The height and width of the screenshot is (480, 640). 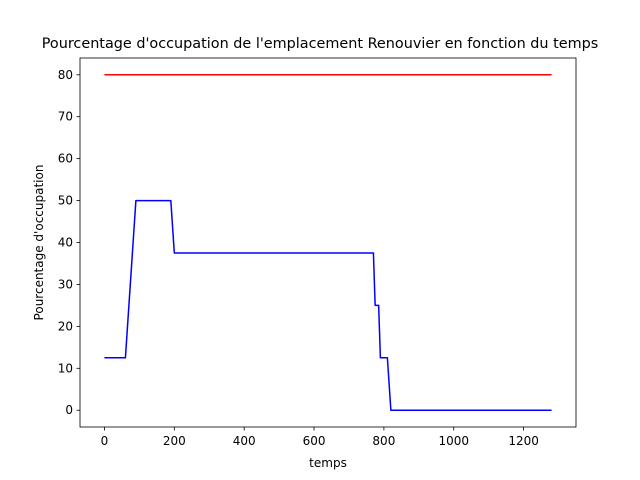 What do you see at coordinates (65, 326) in the screenshot?
I see `y-tick-label: 20` at bounding box center [65, 326].